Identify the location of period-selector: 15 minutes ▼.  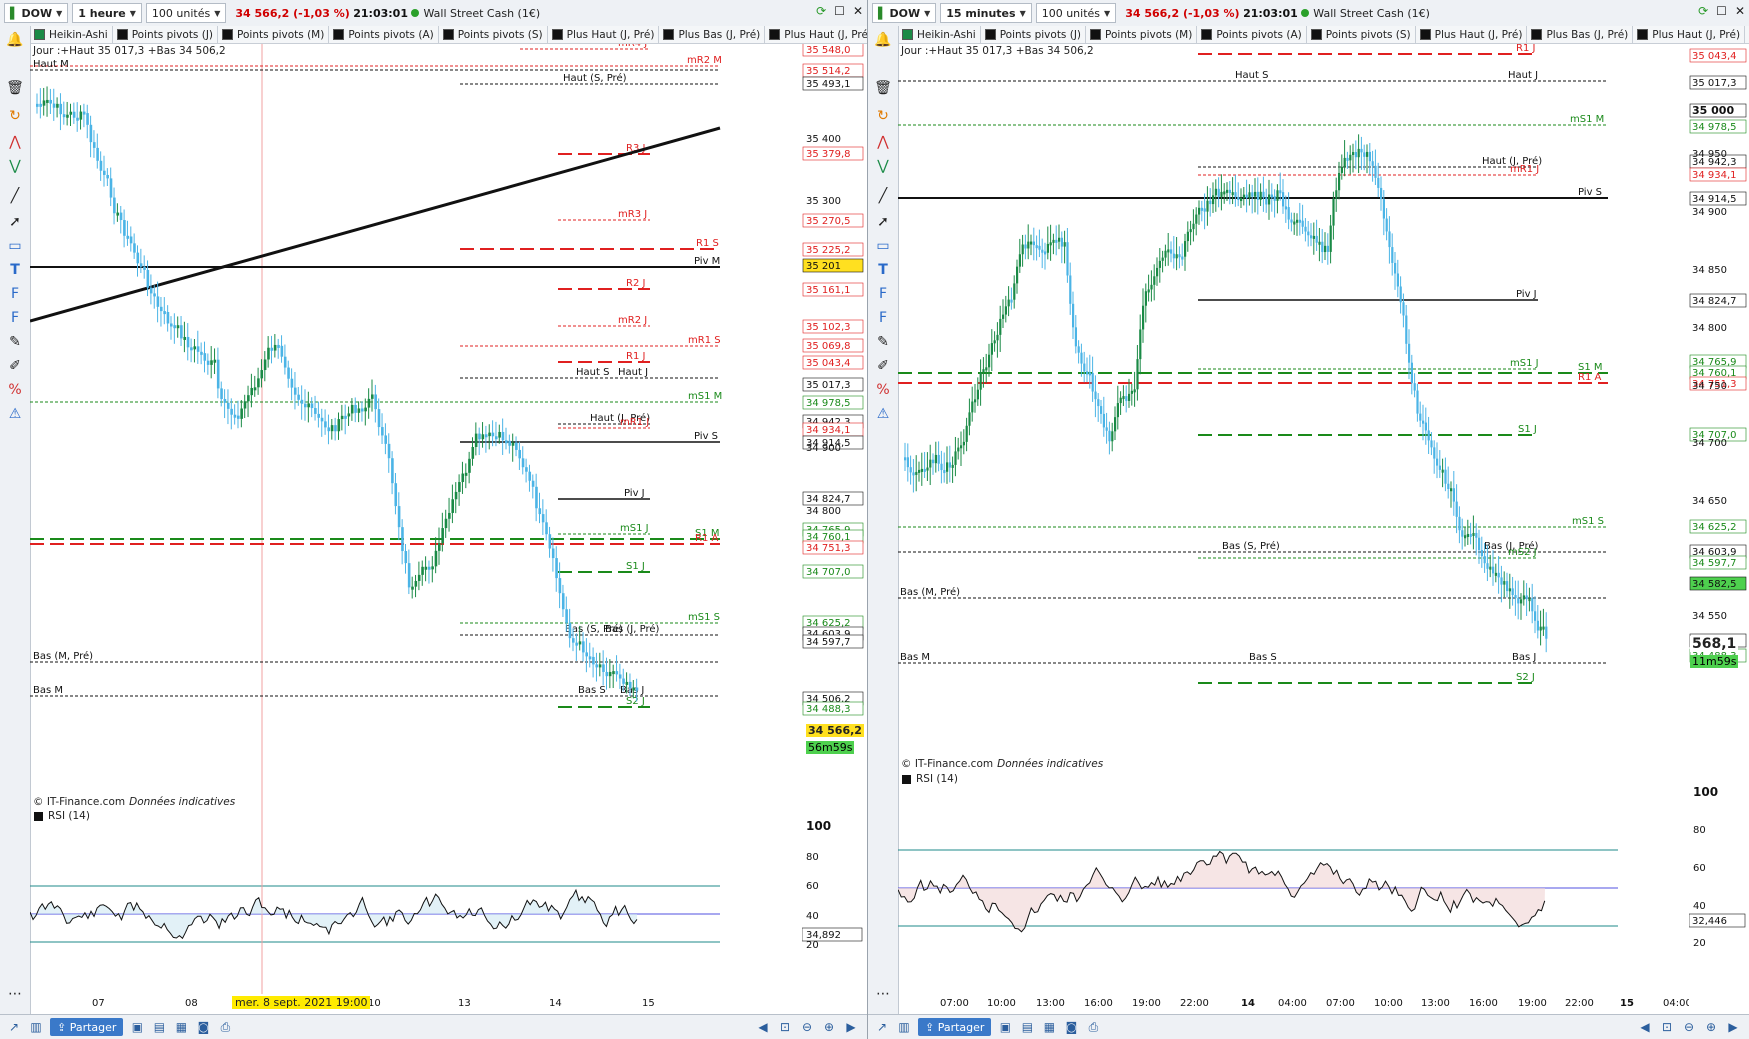
(986, 13).